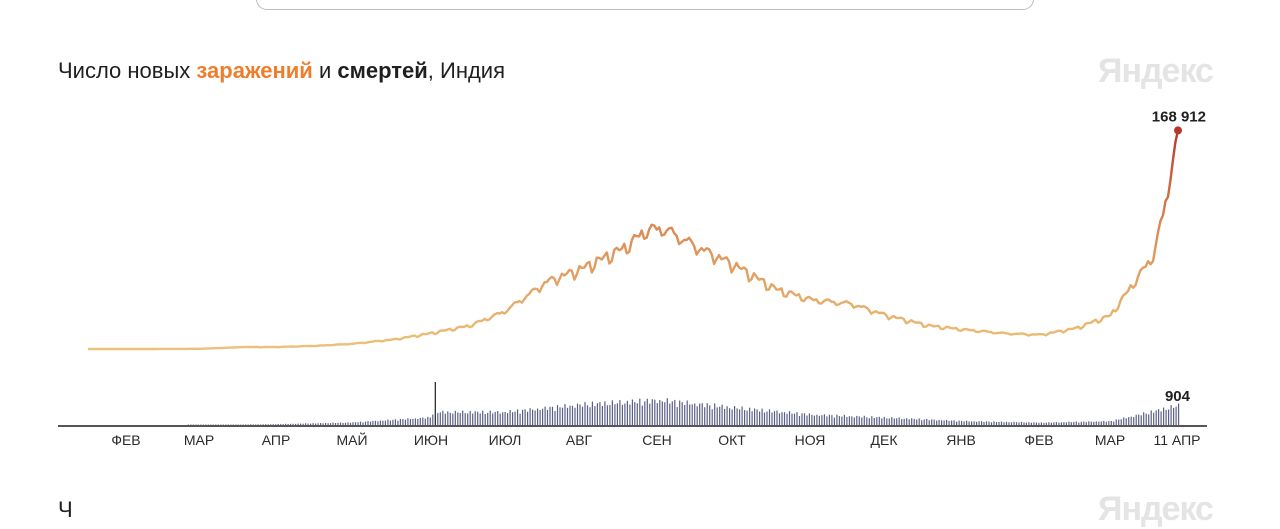 Image resolution: width=1280 pixels, height=529 pixels. What do you see at coordinates (127, 70) in the screenshot?
I see `title-prefix: Число новых` at bounding box center [127, 70].